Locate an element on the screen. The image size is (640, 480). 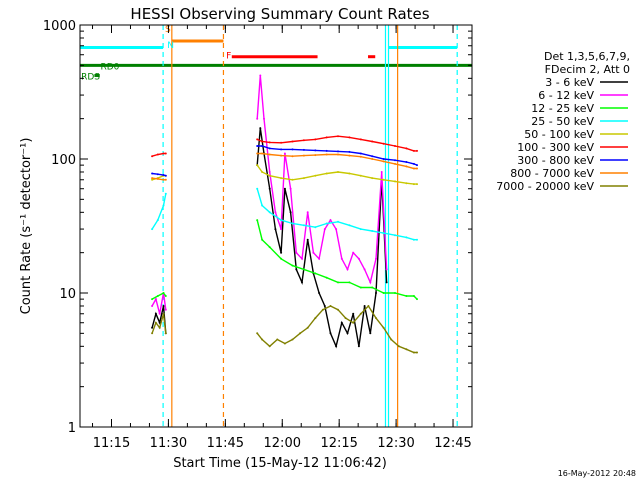
y-tick-label: 10 is located at coordinates (67, 294).